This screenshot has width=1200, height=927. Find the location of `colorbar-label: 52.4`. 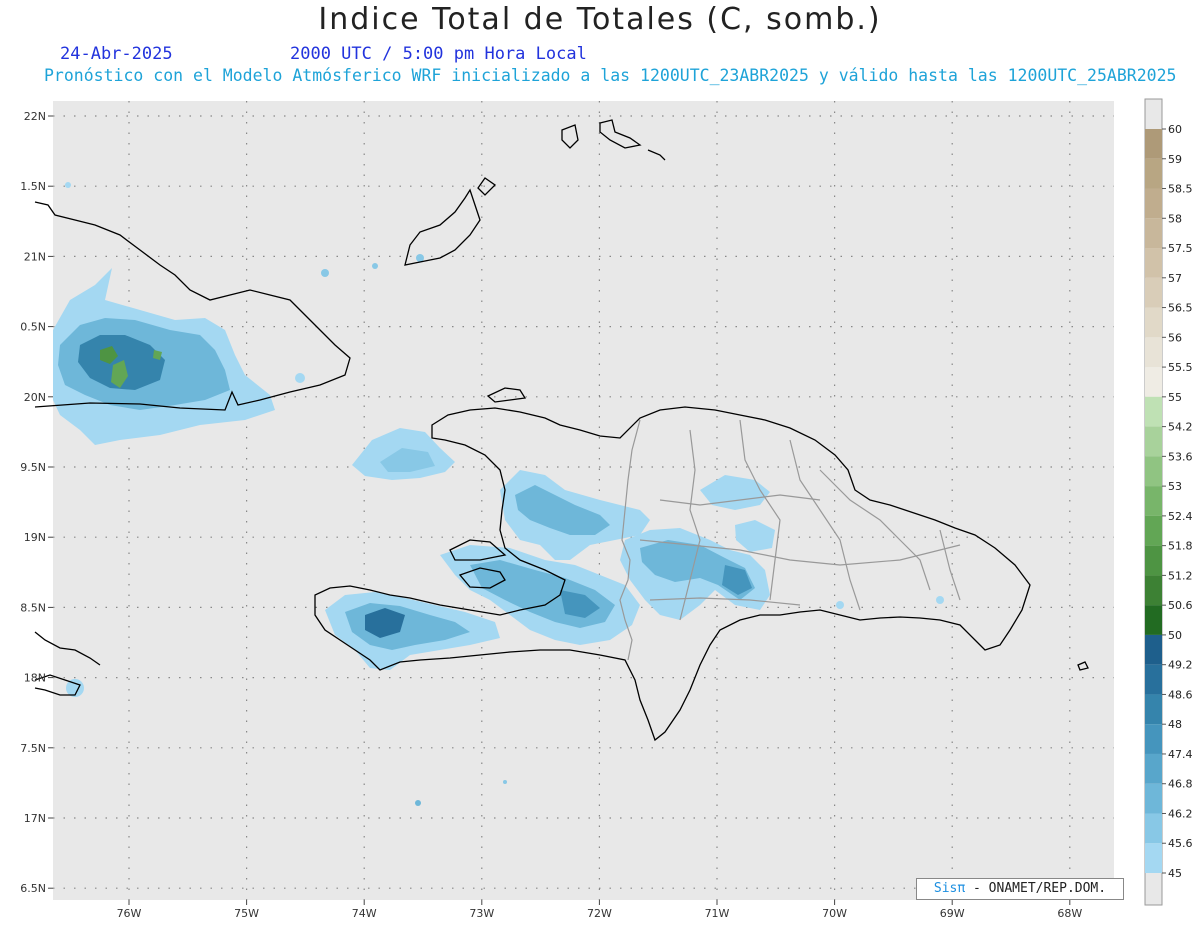

colorbar-label: 52.4 is located at coordinates (1180, 516).